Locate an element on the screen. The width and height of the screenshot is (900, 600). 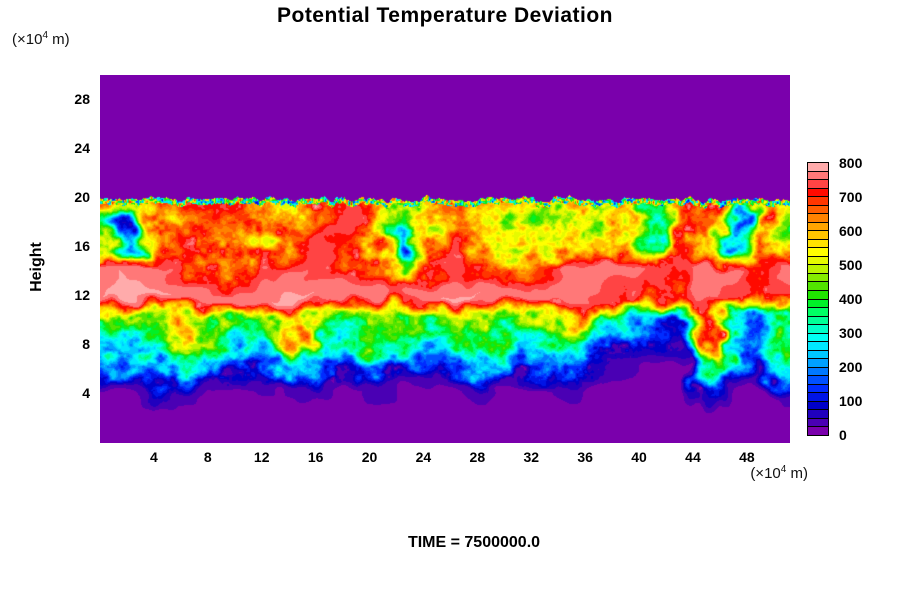
chart-title: Potential Temperature Deviation is located at coordinates (445, 15).